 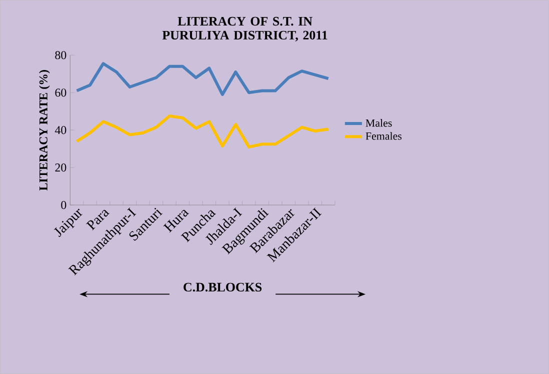 What do you see at coordinates (223, 287) in the screenshot?
I see `x-axis-title: C.D.BLOCKS` at bounding box center [223, 287].